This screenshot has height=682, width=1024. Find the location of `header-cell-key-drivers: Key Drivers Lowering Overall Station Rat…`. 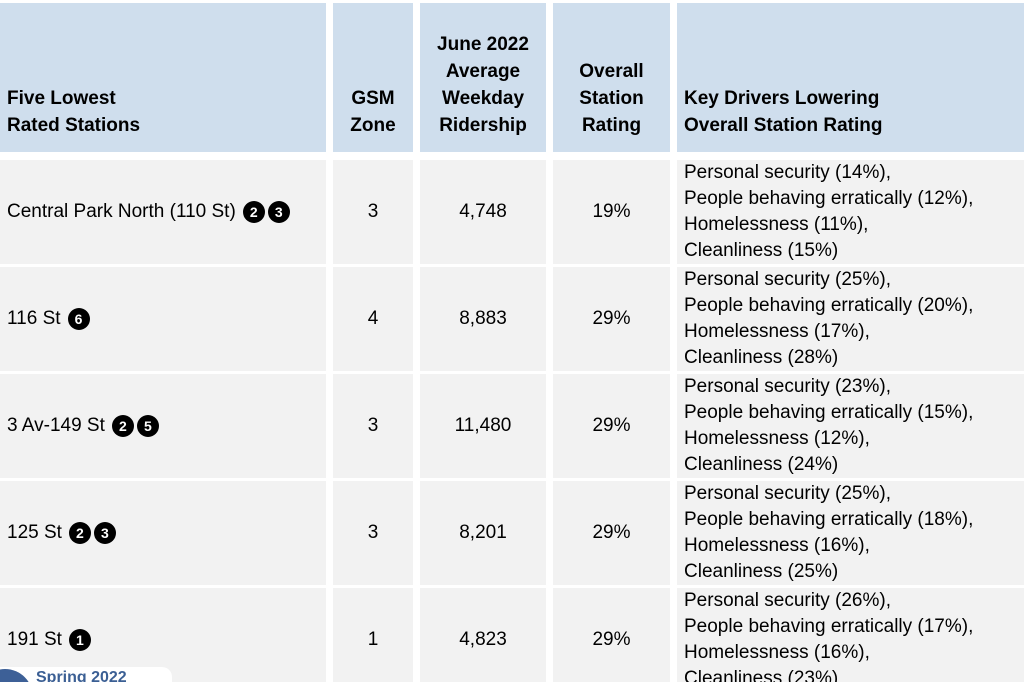

header-cell-key-drivers: Key Drivers Lowering Overall Station Rat… is located at coordinates (850, 77).